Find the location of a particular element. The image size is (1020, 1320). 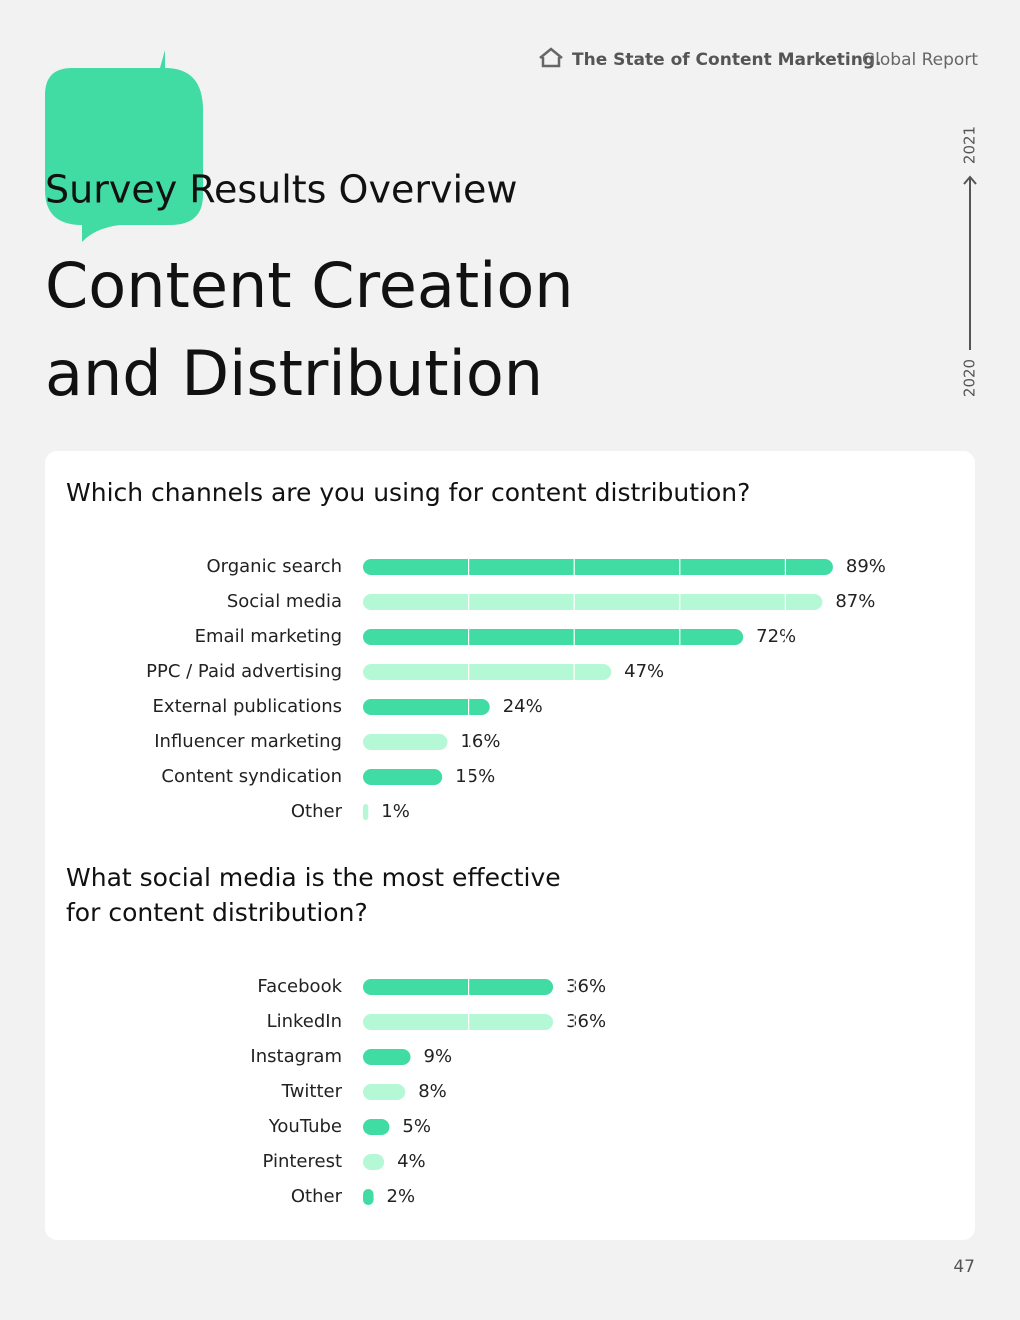

home-icon is located at coordinates (551, 57).